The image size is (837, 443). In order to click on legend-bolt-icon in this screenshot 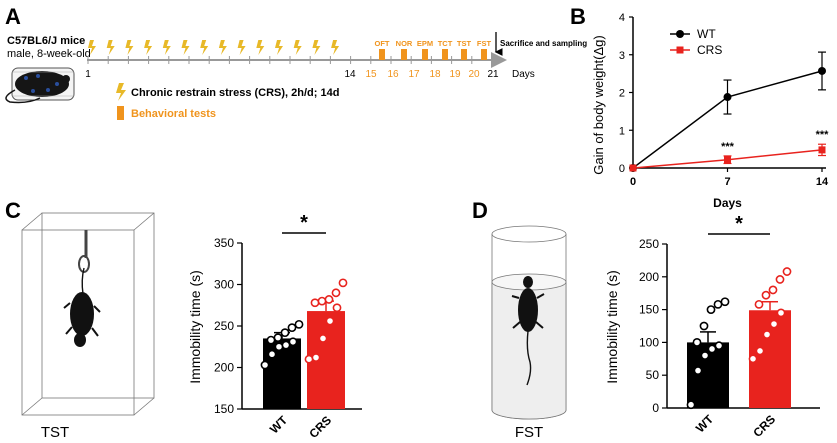, I will do `click(121, 92)`.